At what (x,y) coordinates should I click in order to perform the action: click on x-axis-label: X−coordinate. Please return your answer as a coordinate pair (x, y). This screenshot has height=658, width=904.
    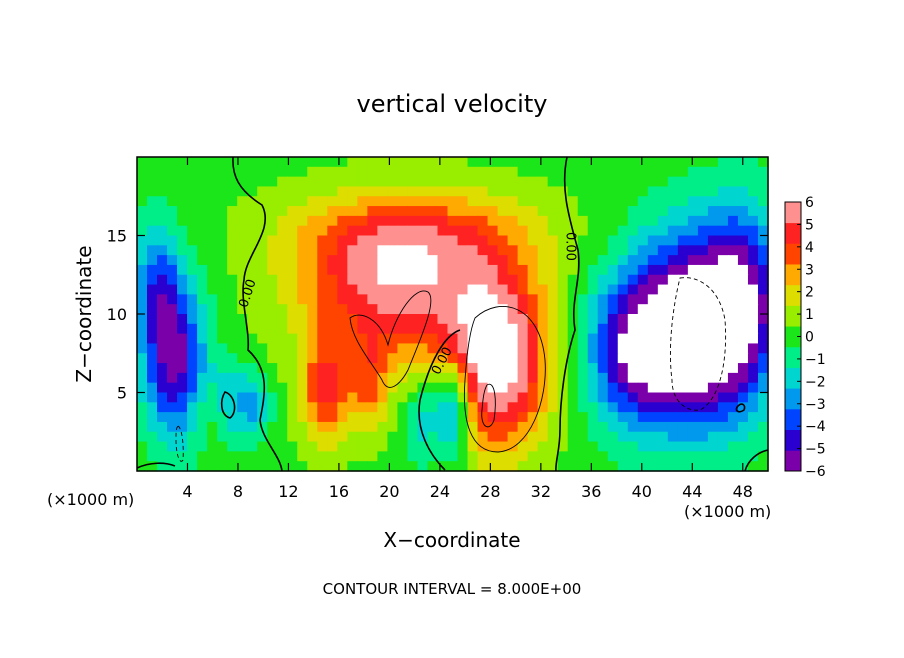
    Looking at the image, I should click on (451, 540).